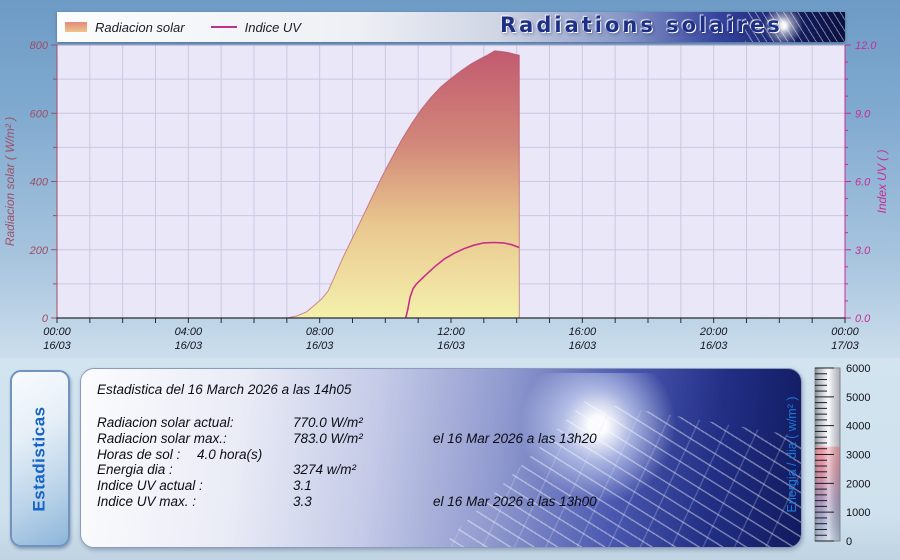 Image resolution: width=900 pixels, height=560 pixels. What do you see at coordinates (863, 319) in the screenshot?
I see `right-axis-tick-label: 0.0` at bounding box center [863, 319].